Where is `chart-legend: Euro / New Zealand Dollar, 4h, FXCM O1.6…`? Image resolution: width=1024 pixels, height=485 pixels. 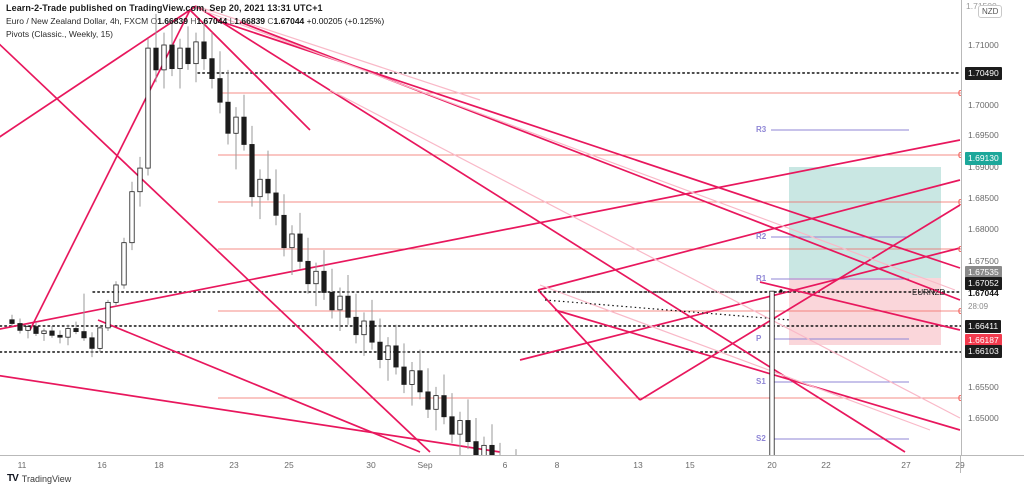
chart-legend: Euro / New Zealand Dollar, 4h, FXCM O1.6… is located at coordinates (195, 27).